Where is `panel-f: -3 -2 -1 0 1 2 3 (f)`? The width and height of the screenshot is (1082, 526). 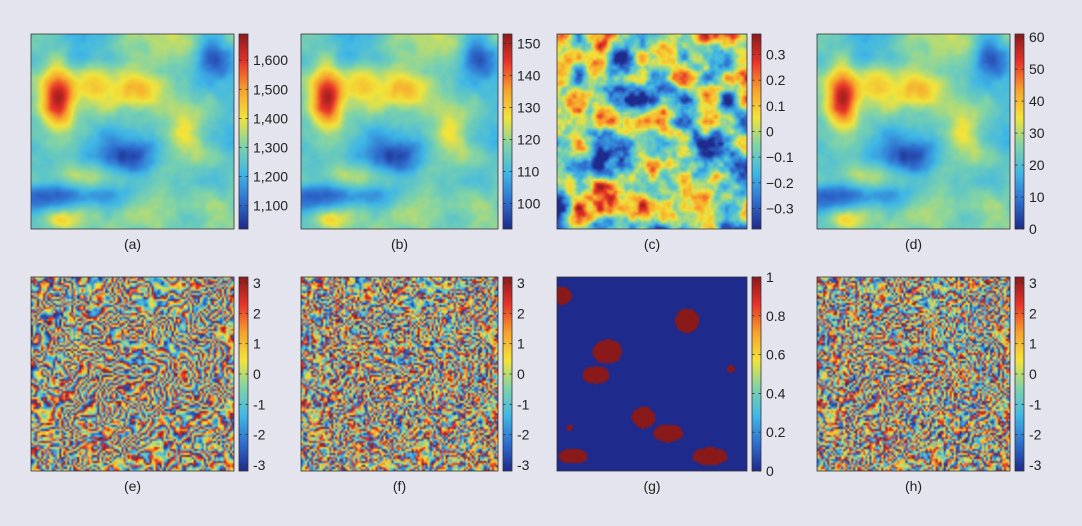
panel-f: -3 -2 -1 0 1 2 3 (f) is located at coordinates (415, 384).